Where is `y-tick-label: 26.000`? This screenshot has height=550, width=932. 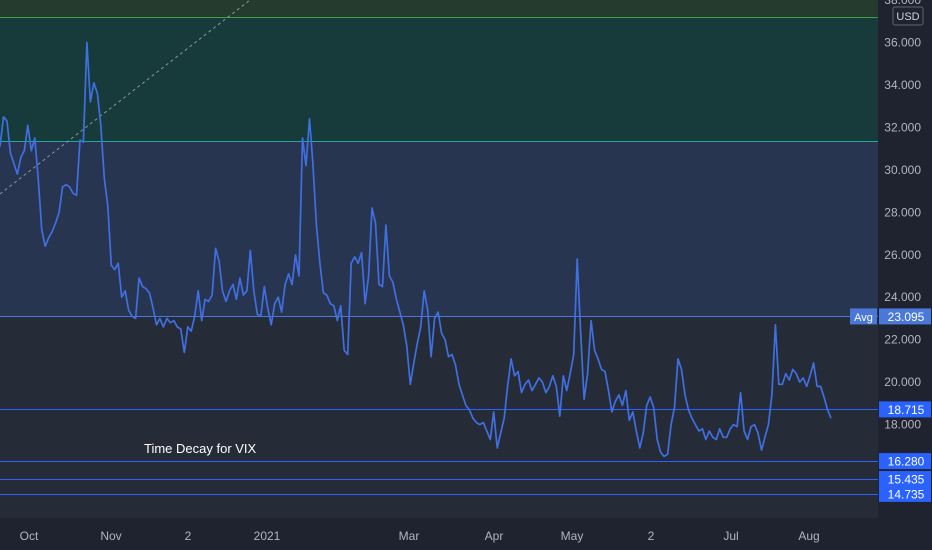 y-tick-label: 26.000 is located at coordinates (902, 255).